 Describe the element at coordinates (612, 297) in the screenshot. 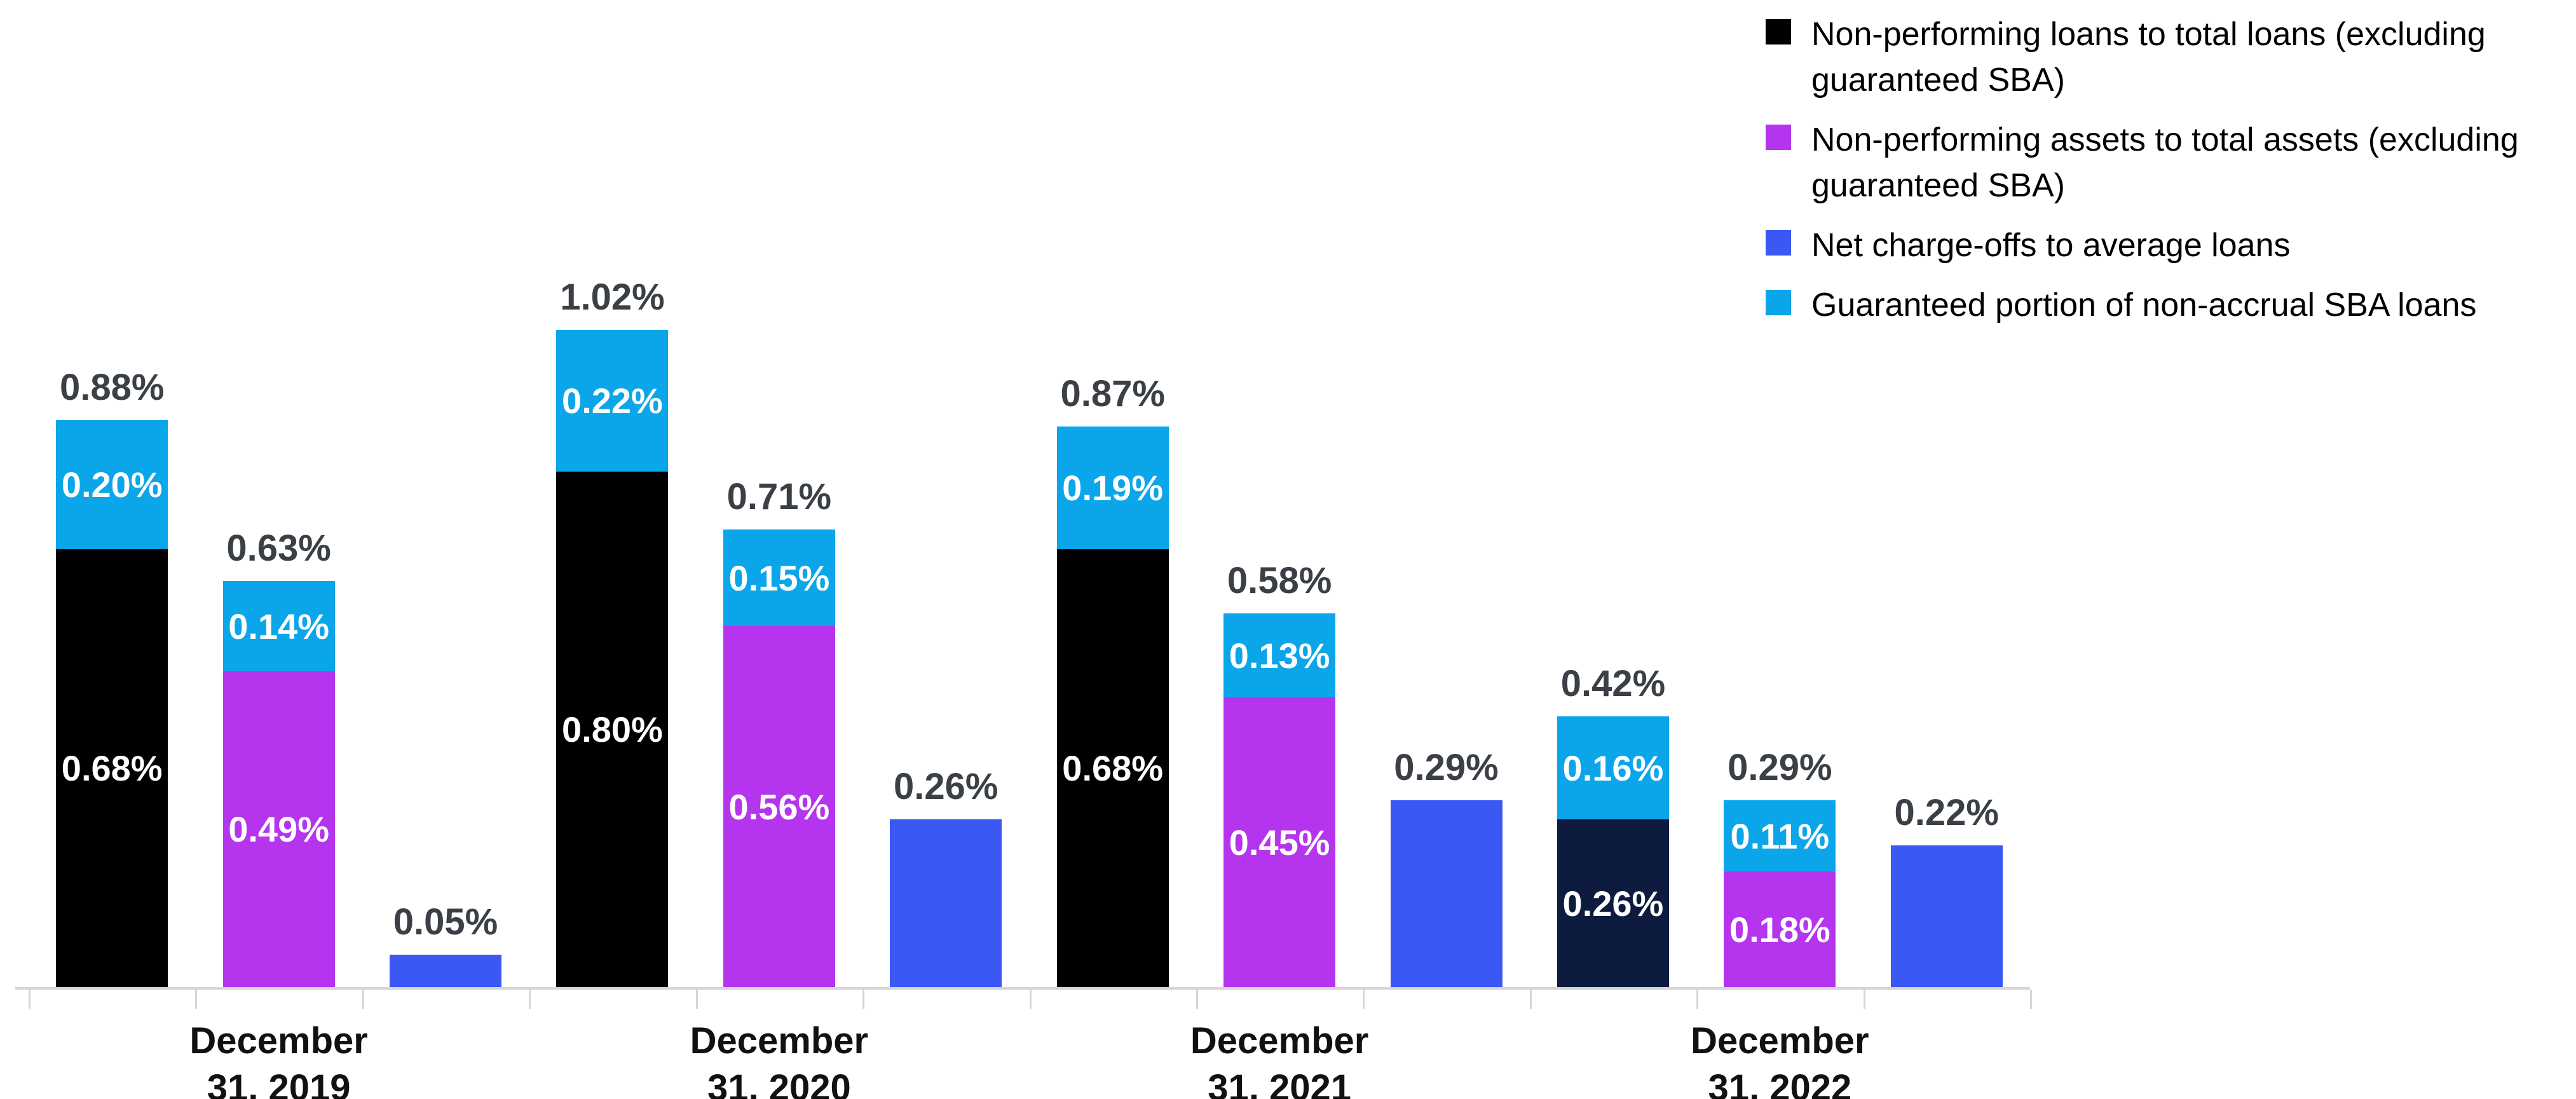

I see `bar-total-label: 1.02%` at that location.